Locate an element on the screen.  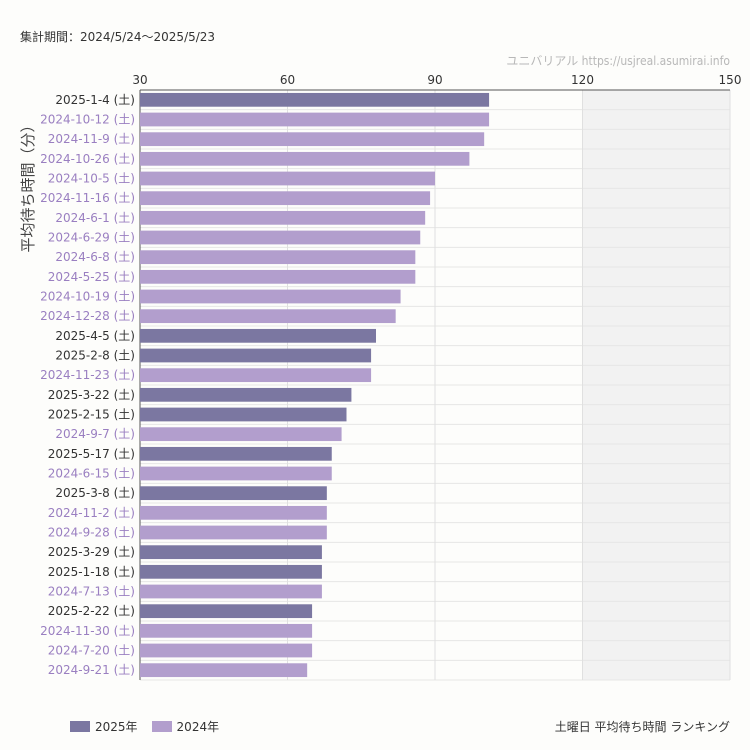
y-tick-label: 2024-10-5 (土) is located at coordinates (91, 179).